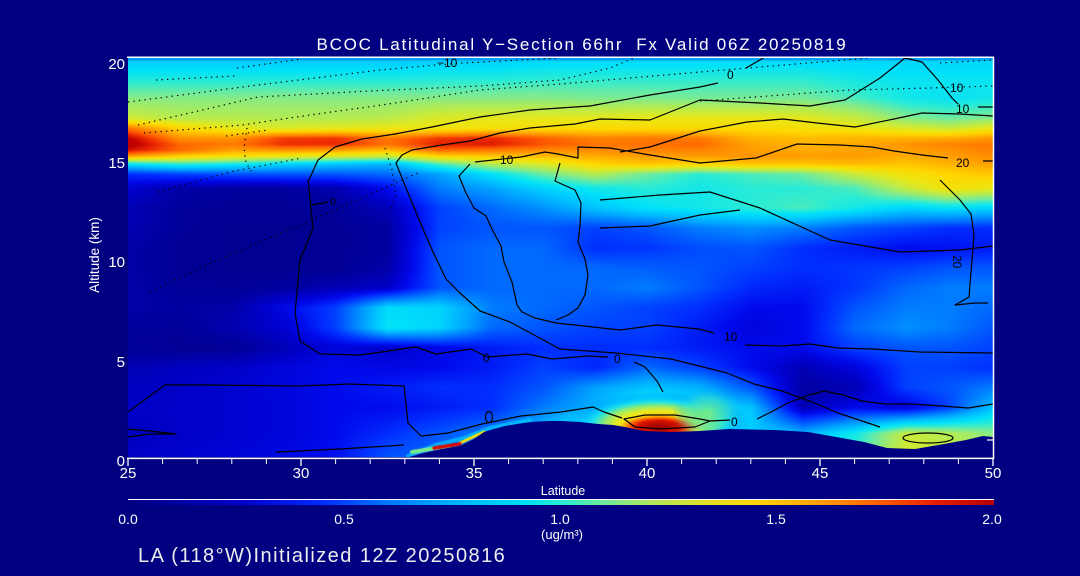 This screenshot has width=1080, height=576. What do you see at coordinates (94, 255) in the screenshot?
I see `svg-text: Altitude (km)` at bounding box center [94, 255].